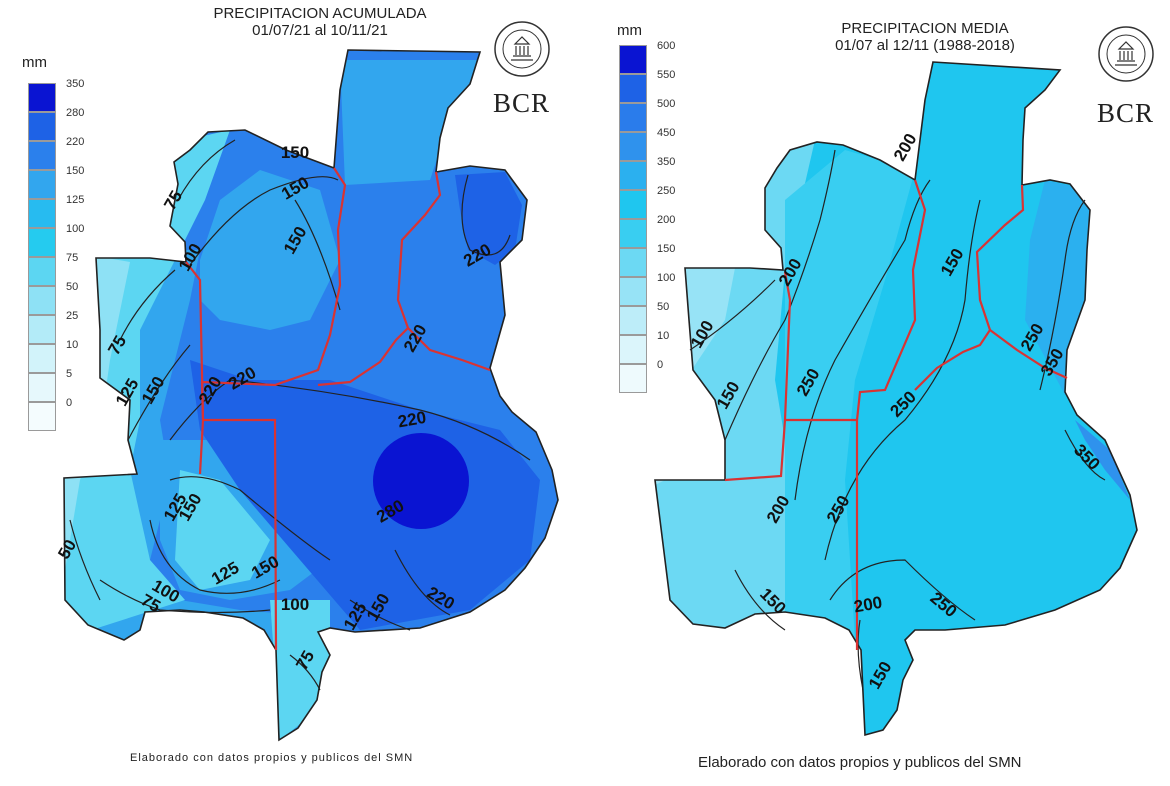 Image resolution: width=1170 pixels, height=786 pixels. Describe the element at coordinates (75, 113) in the screenshot. I see `legend-label: 280` at that location.